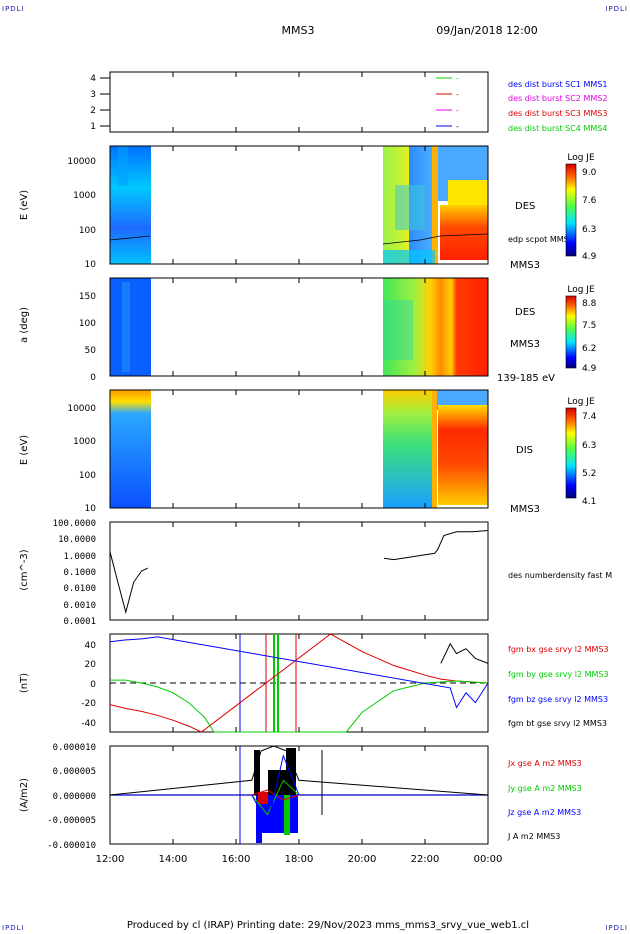 Image resolution: width=630 pixels, height=934 pixels. I want to click on current-series-group, so click(299, 785).